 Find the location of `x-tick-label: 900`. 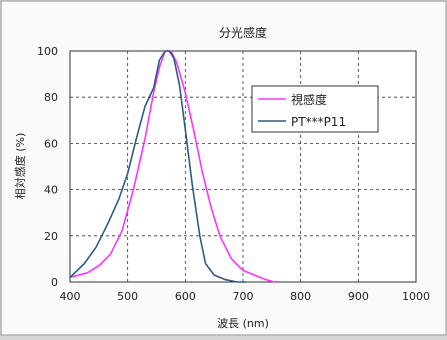

x-tick-label: 900 is located at coordinates (358, 296).